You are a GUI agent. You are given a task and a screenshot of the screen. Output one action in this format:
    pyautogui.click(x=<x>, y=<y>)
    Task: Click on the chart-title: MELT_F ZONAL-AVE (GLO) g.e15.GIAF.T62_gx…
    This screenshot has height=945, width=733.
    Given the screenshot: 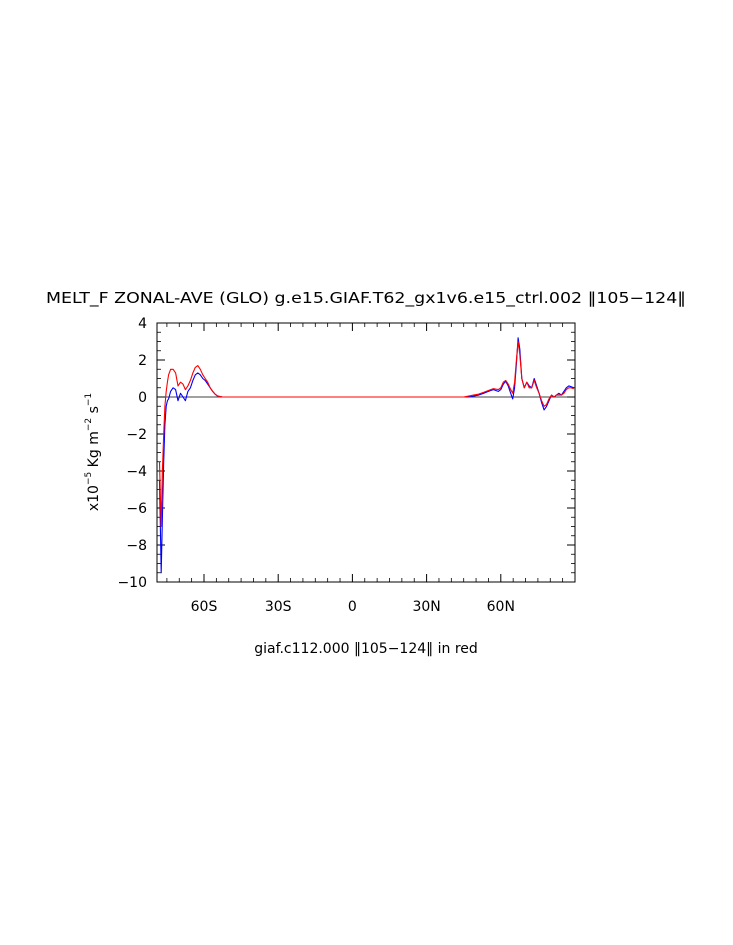 What is the action you would take?
    pyautogui.click(x=366, y=298)
    